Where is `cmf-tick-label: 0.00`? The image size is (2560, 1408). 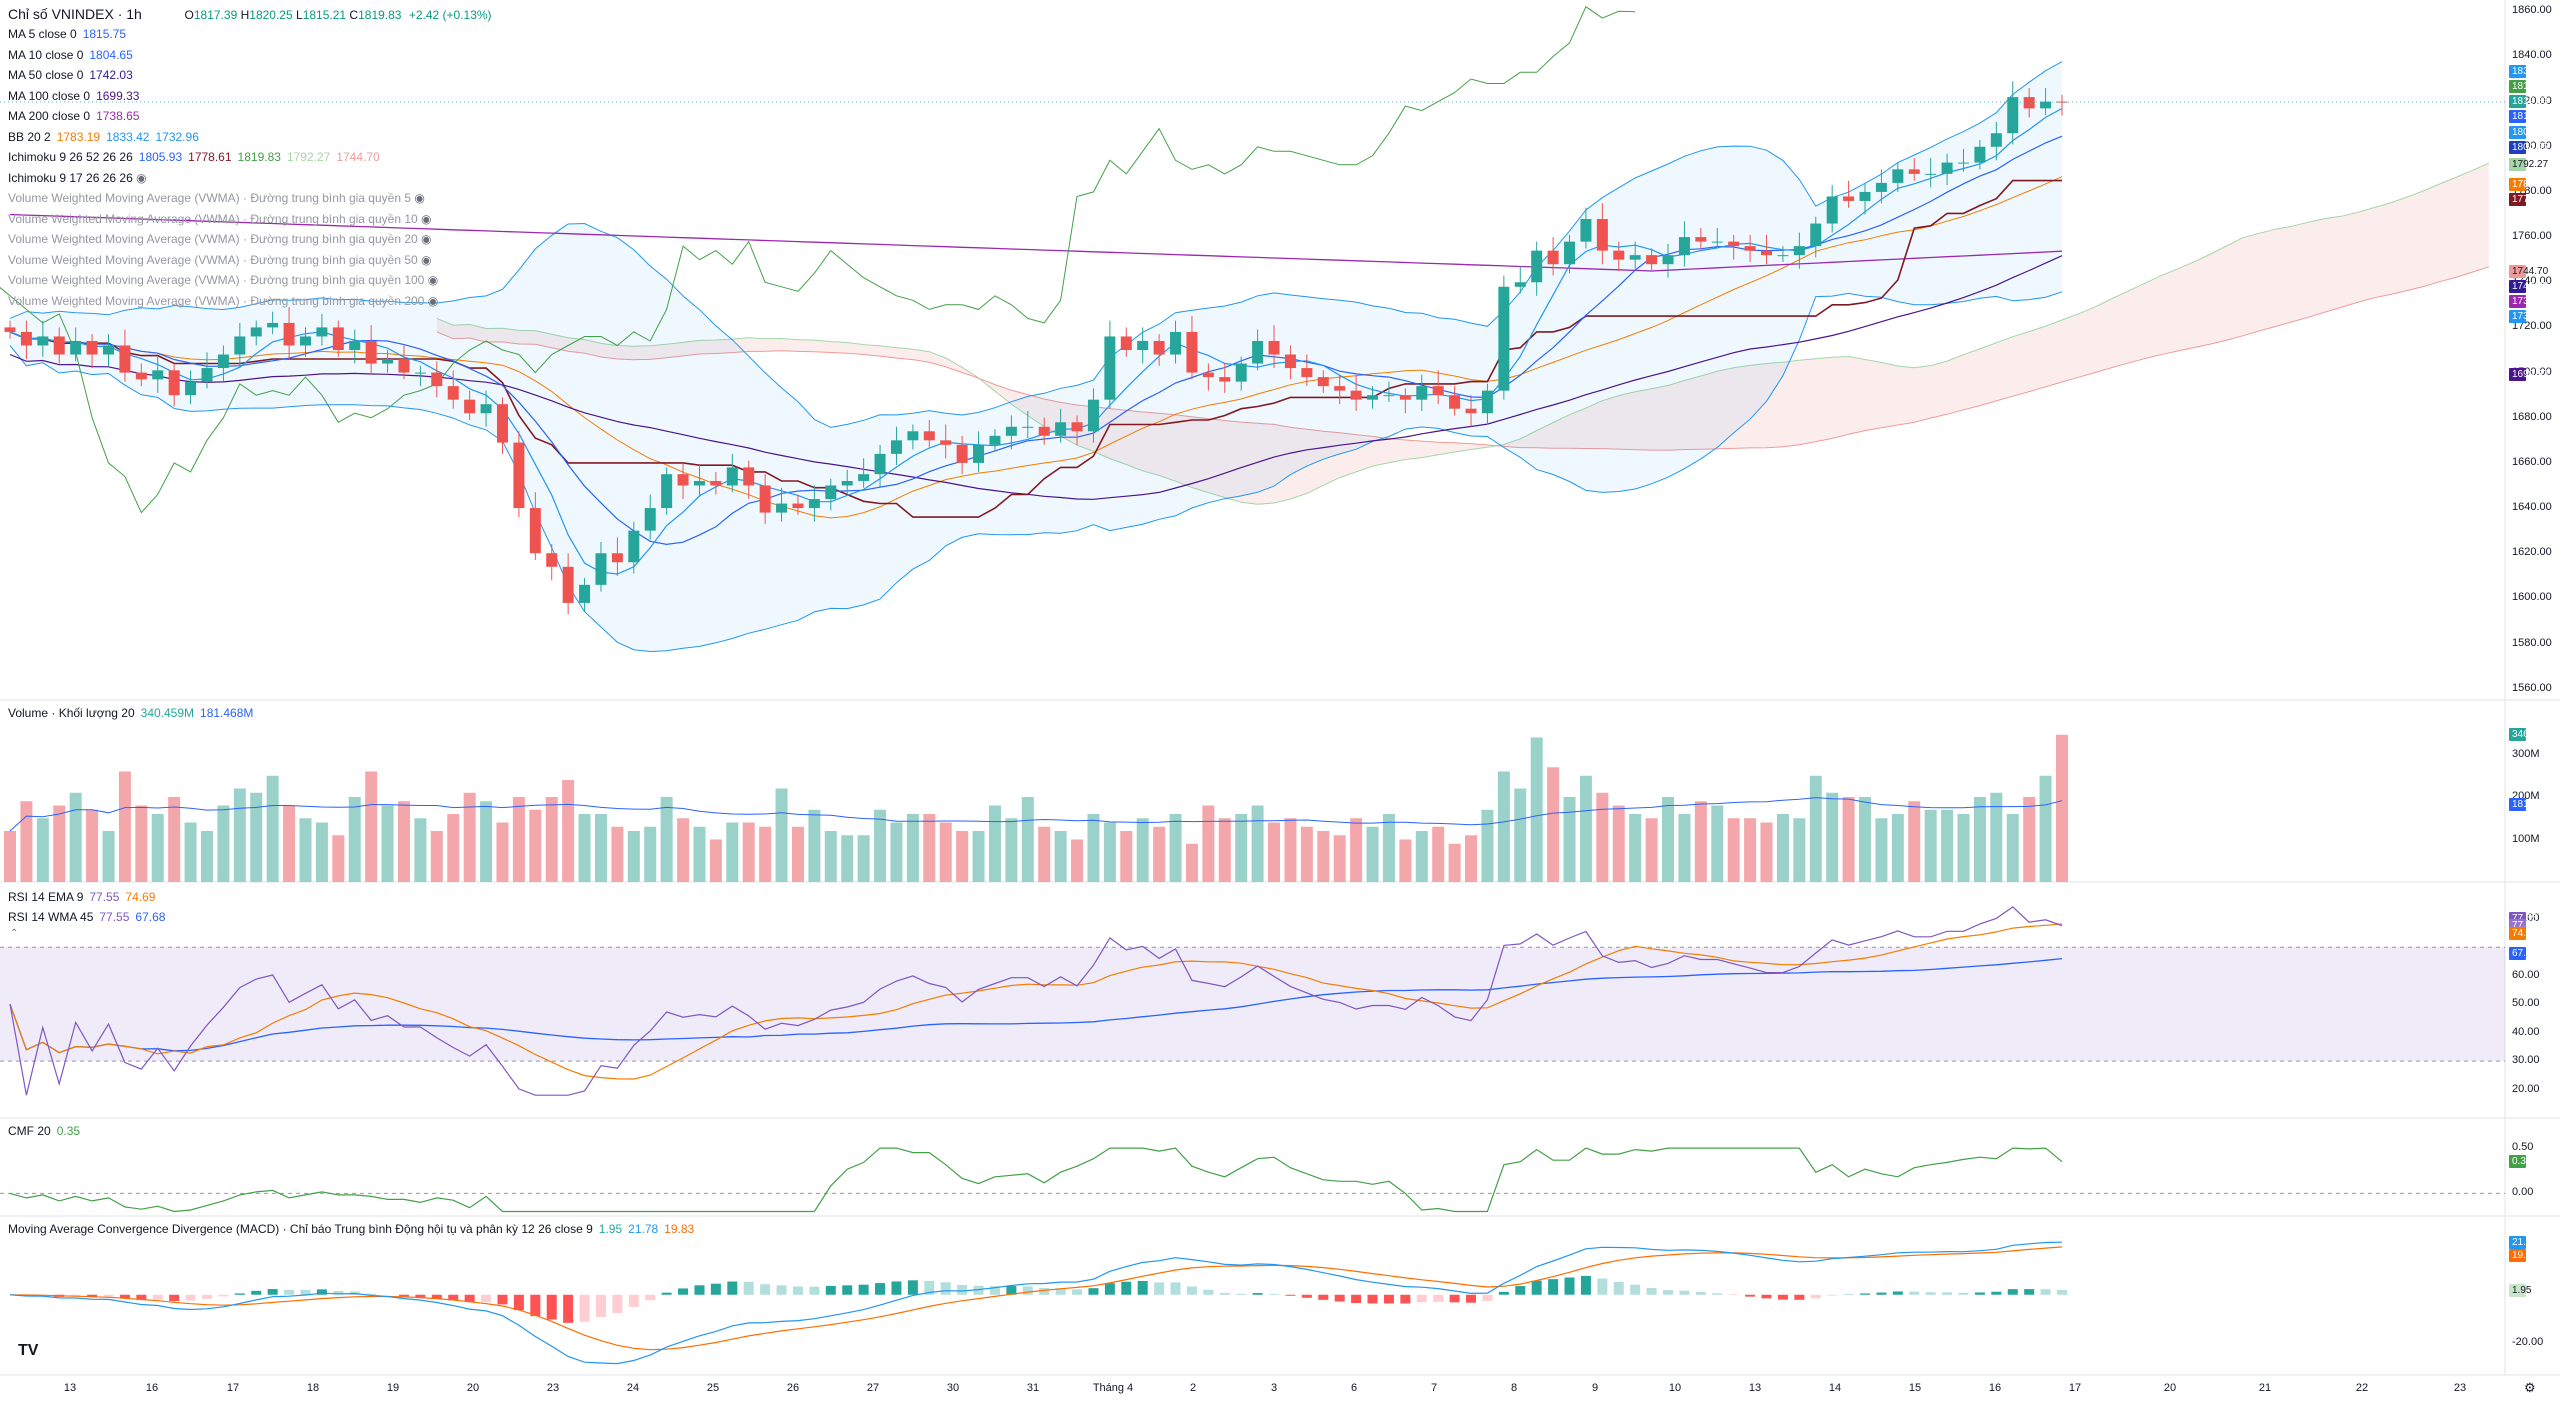
cmf-tick-label: 0.00 is located at coordinates (2523, 1192).